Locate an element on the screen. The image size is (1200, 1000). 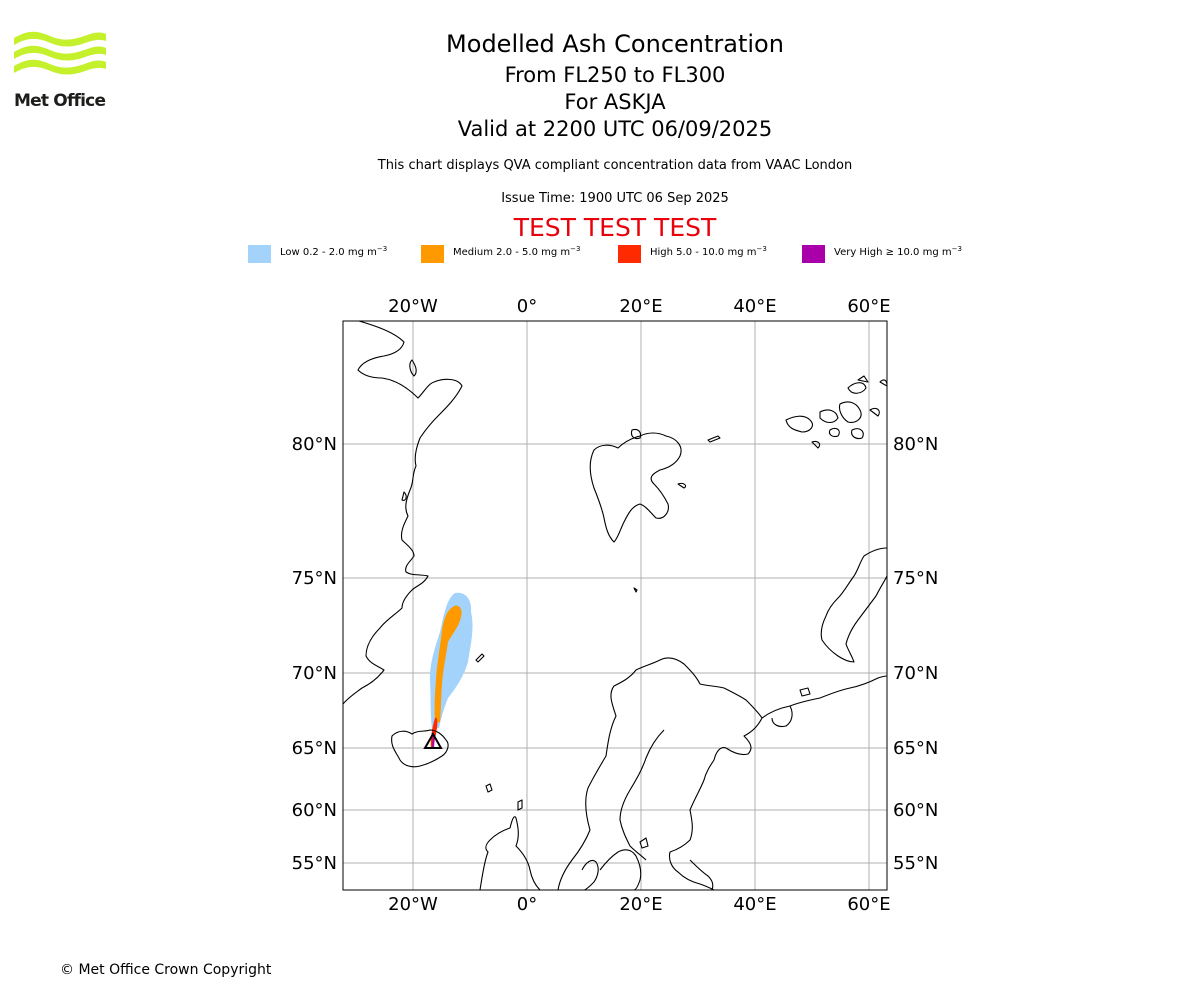
coast-kola-white-sea is located at coordinates (824, 701).